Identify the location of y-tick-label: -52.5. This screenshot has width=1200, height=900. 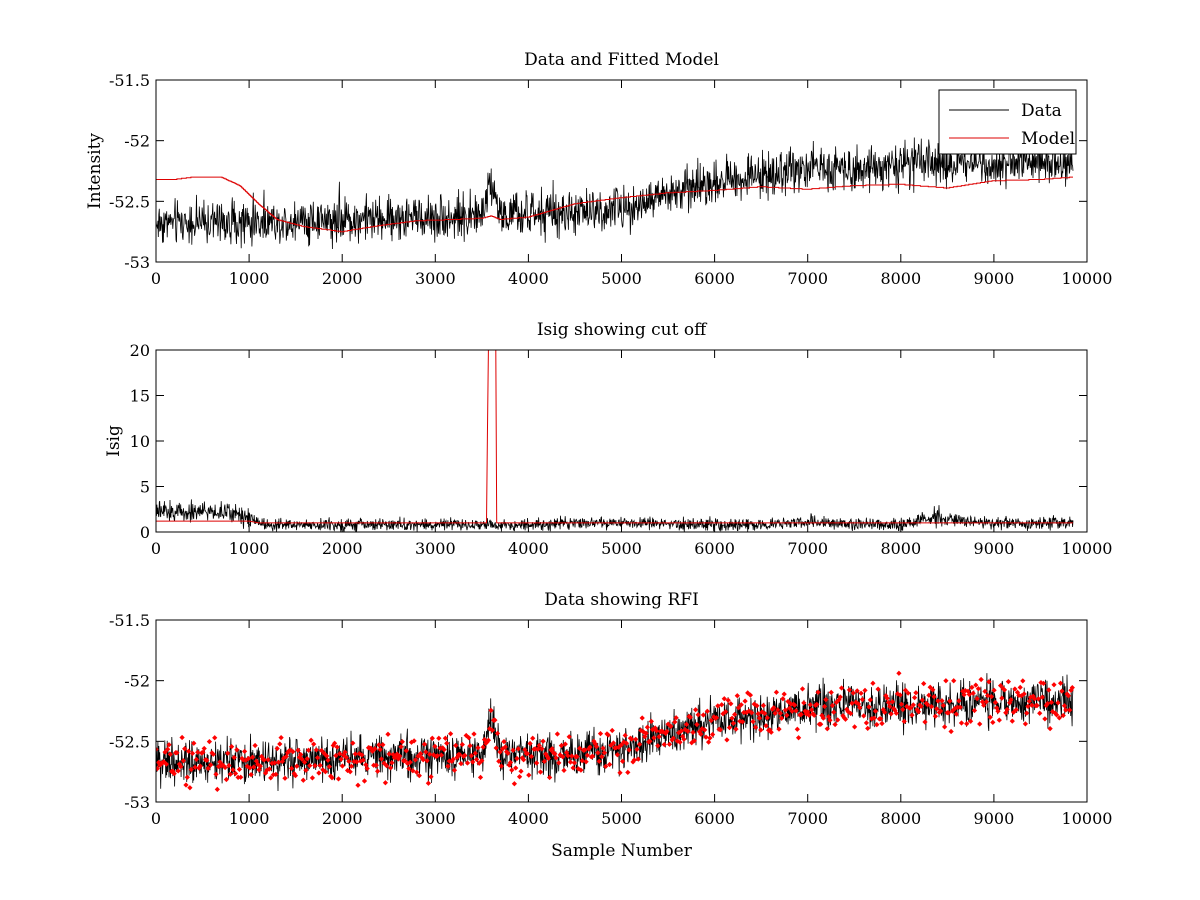
(129, 741).